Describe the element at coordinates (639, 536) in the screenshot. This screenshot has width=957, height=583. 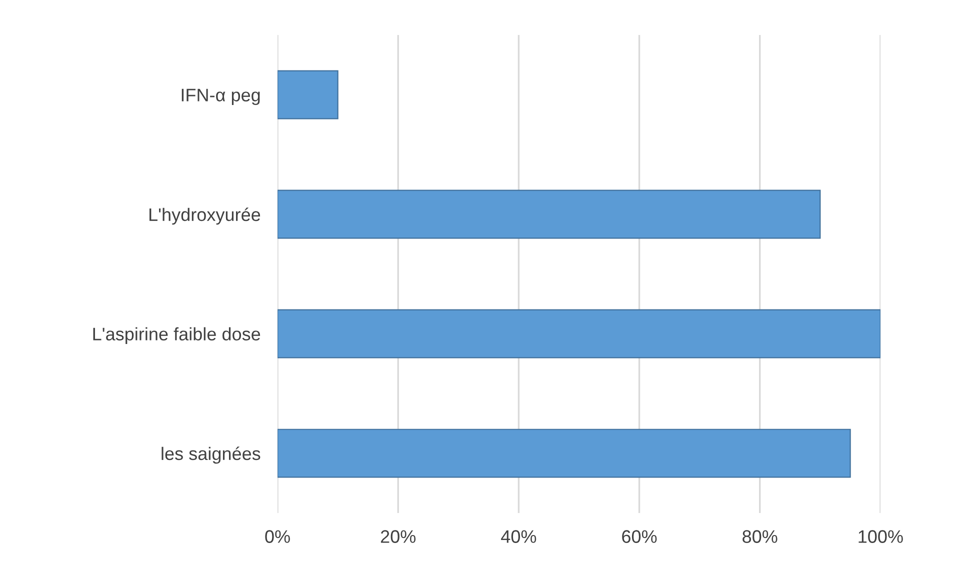
I see `x-tick-label: 60%` at that location.